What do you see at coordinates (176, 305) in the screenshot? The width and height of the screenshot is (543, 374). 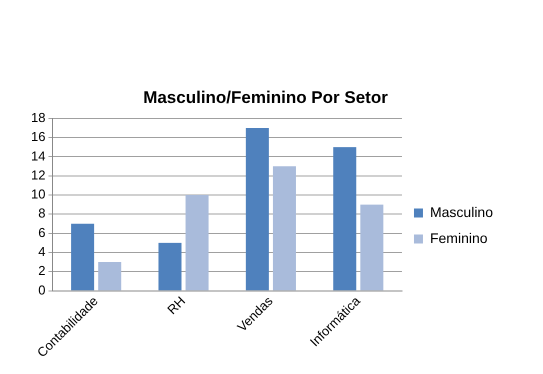 I see `x-tick-label: RH` at bounding box center [176, 305].